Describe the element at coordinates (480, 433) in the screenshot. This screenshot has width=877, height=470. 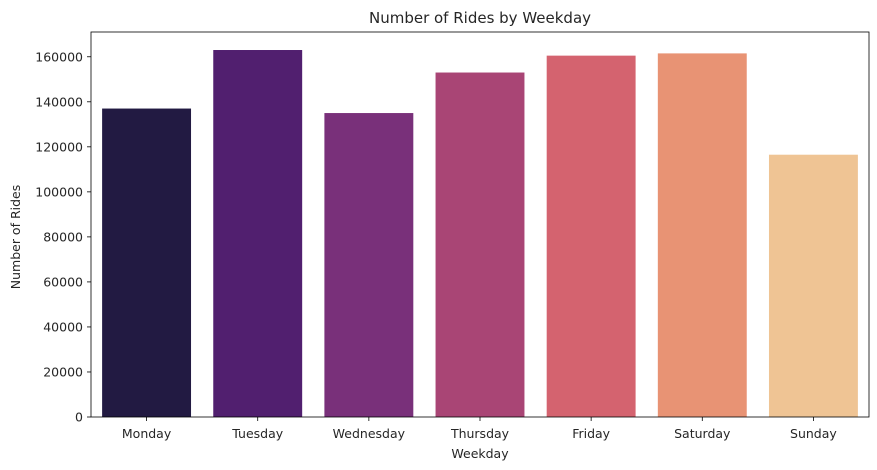
I see `x-tick-label: Thursday` at that location.